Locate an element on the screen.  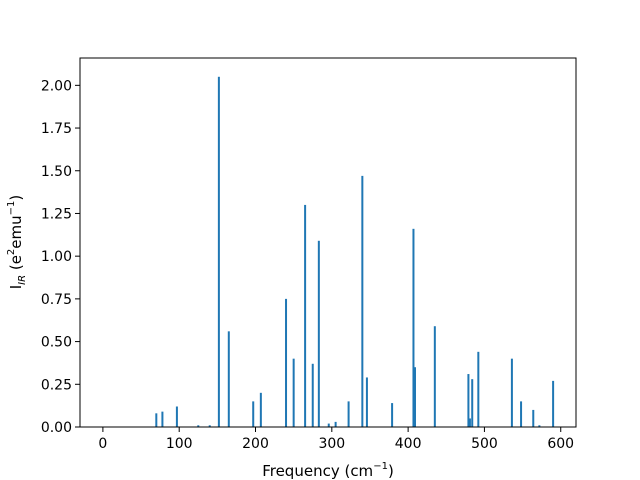
y-tick-label: 2.00 is located at coordinates (56, 86).